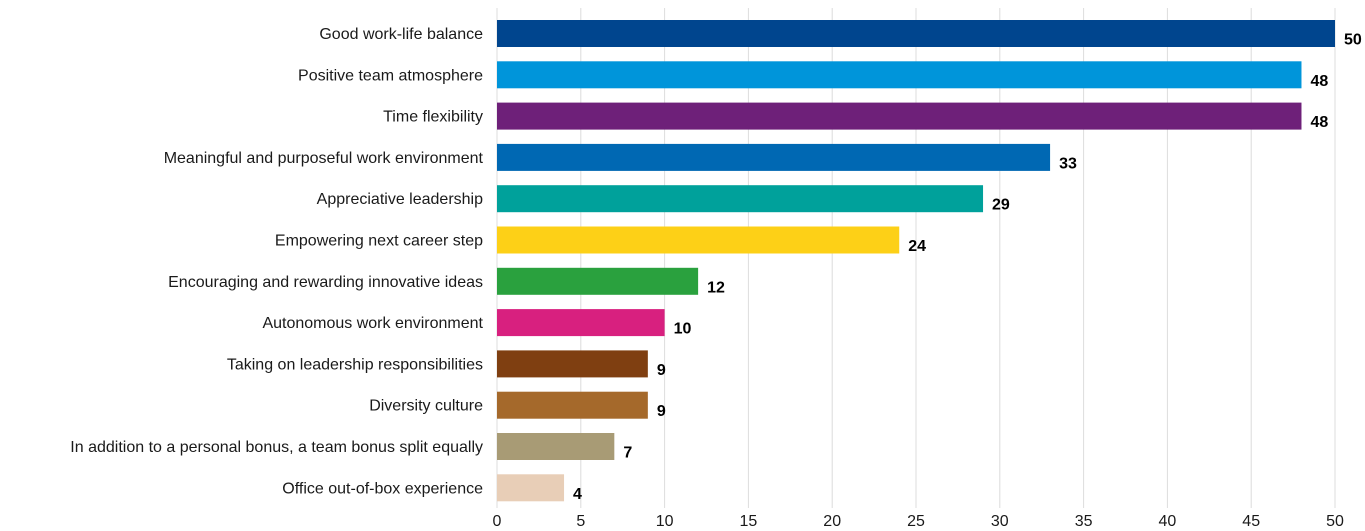 This screenshot has height=531, width=1365. I want to click on x-tick-label: 5, so click(580, 521).